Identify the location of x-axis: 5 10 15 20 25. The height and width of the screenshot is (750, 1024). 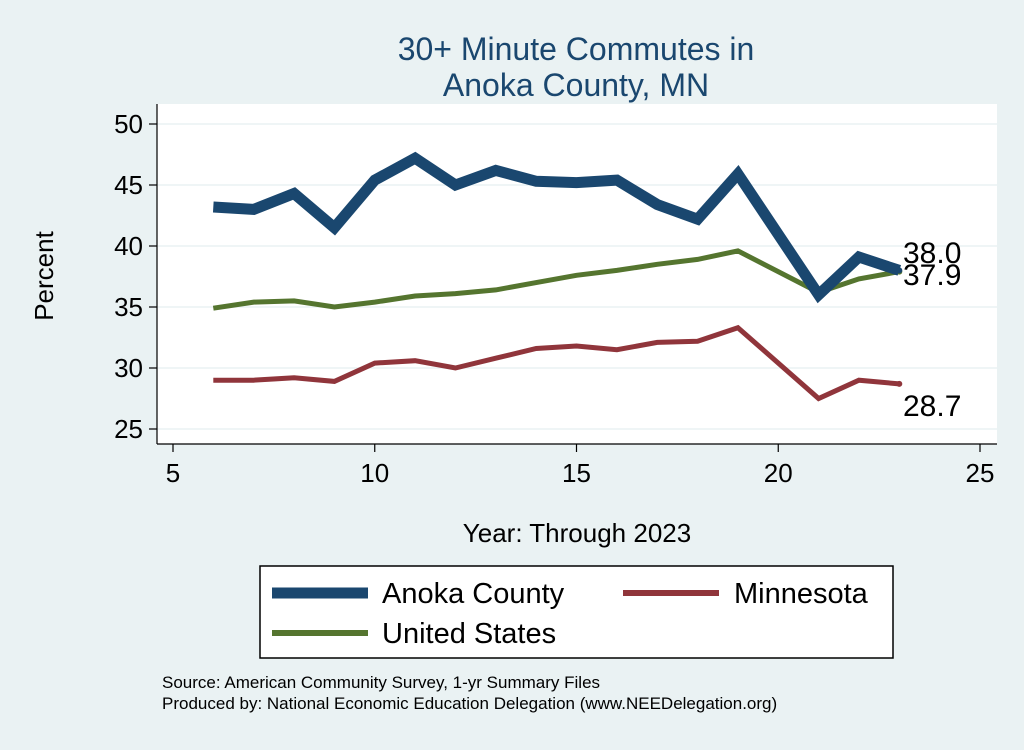
(577, 465).